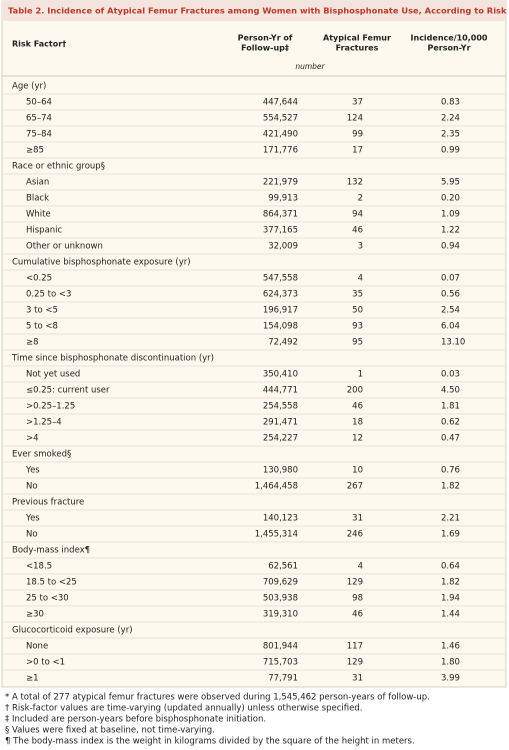 The image size is (509, 750). Describe the element at coordinates (450, 423) in the screenshot. I see `incidence: 0.62` at that location.